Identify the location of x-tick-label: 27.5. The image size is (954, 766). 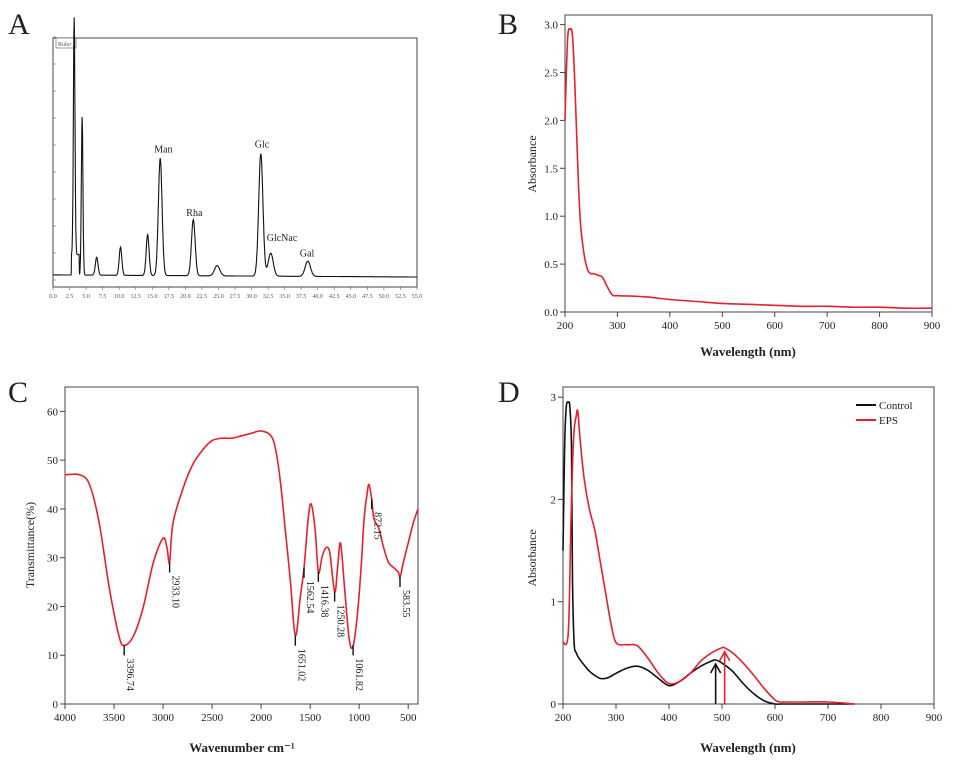
(235, 297).